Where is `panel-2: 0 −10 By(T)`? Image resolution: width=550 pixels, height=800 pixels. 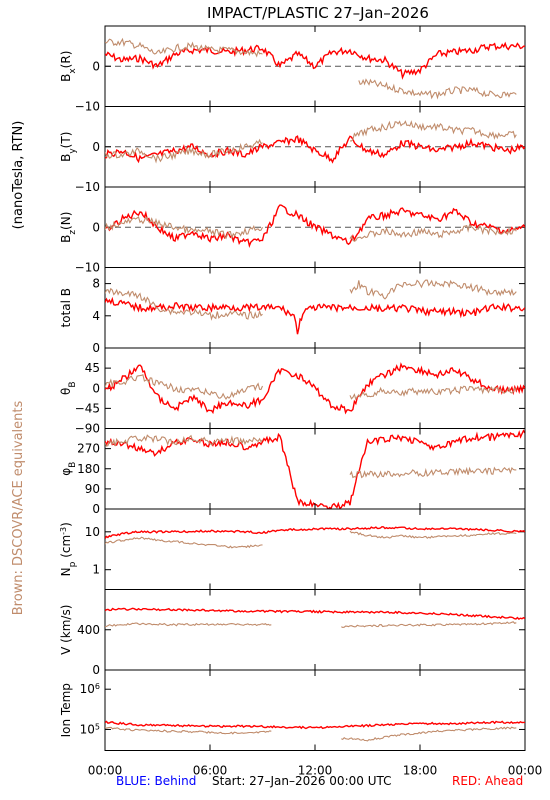
panel-2: 0 −10 By(T) is located at coordinates (292, 150).